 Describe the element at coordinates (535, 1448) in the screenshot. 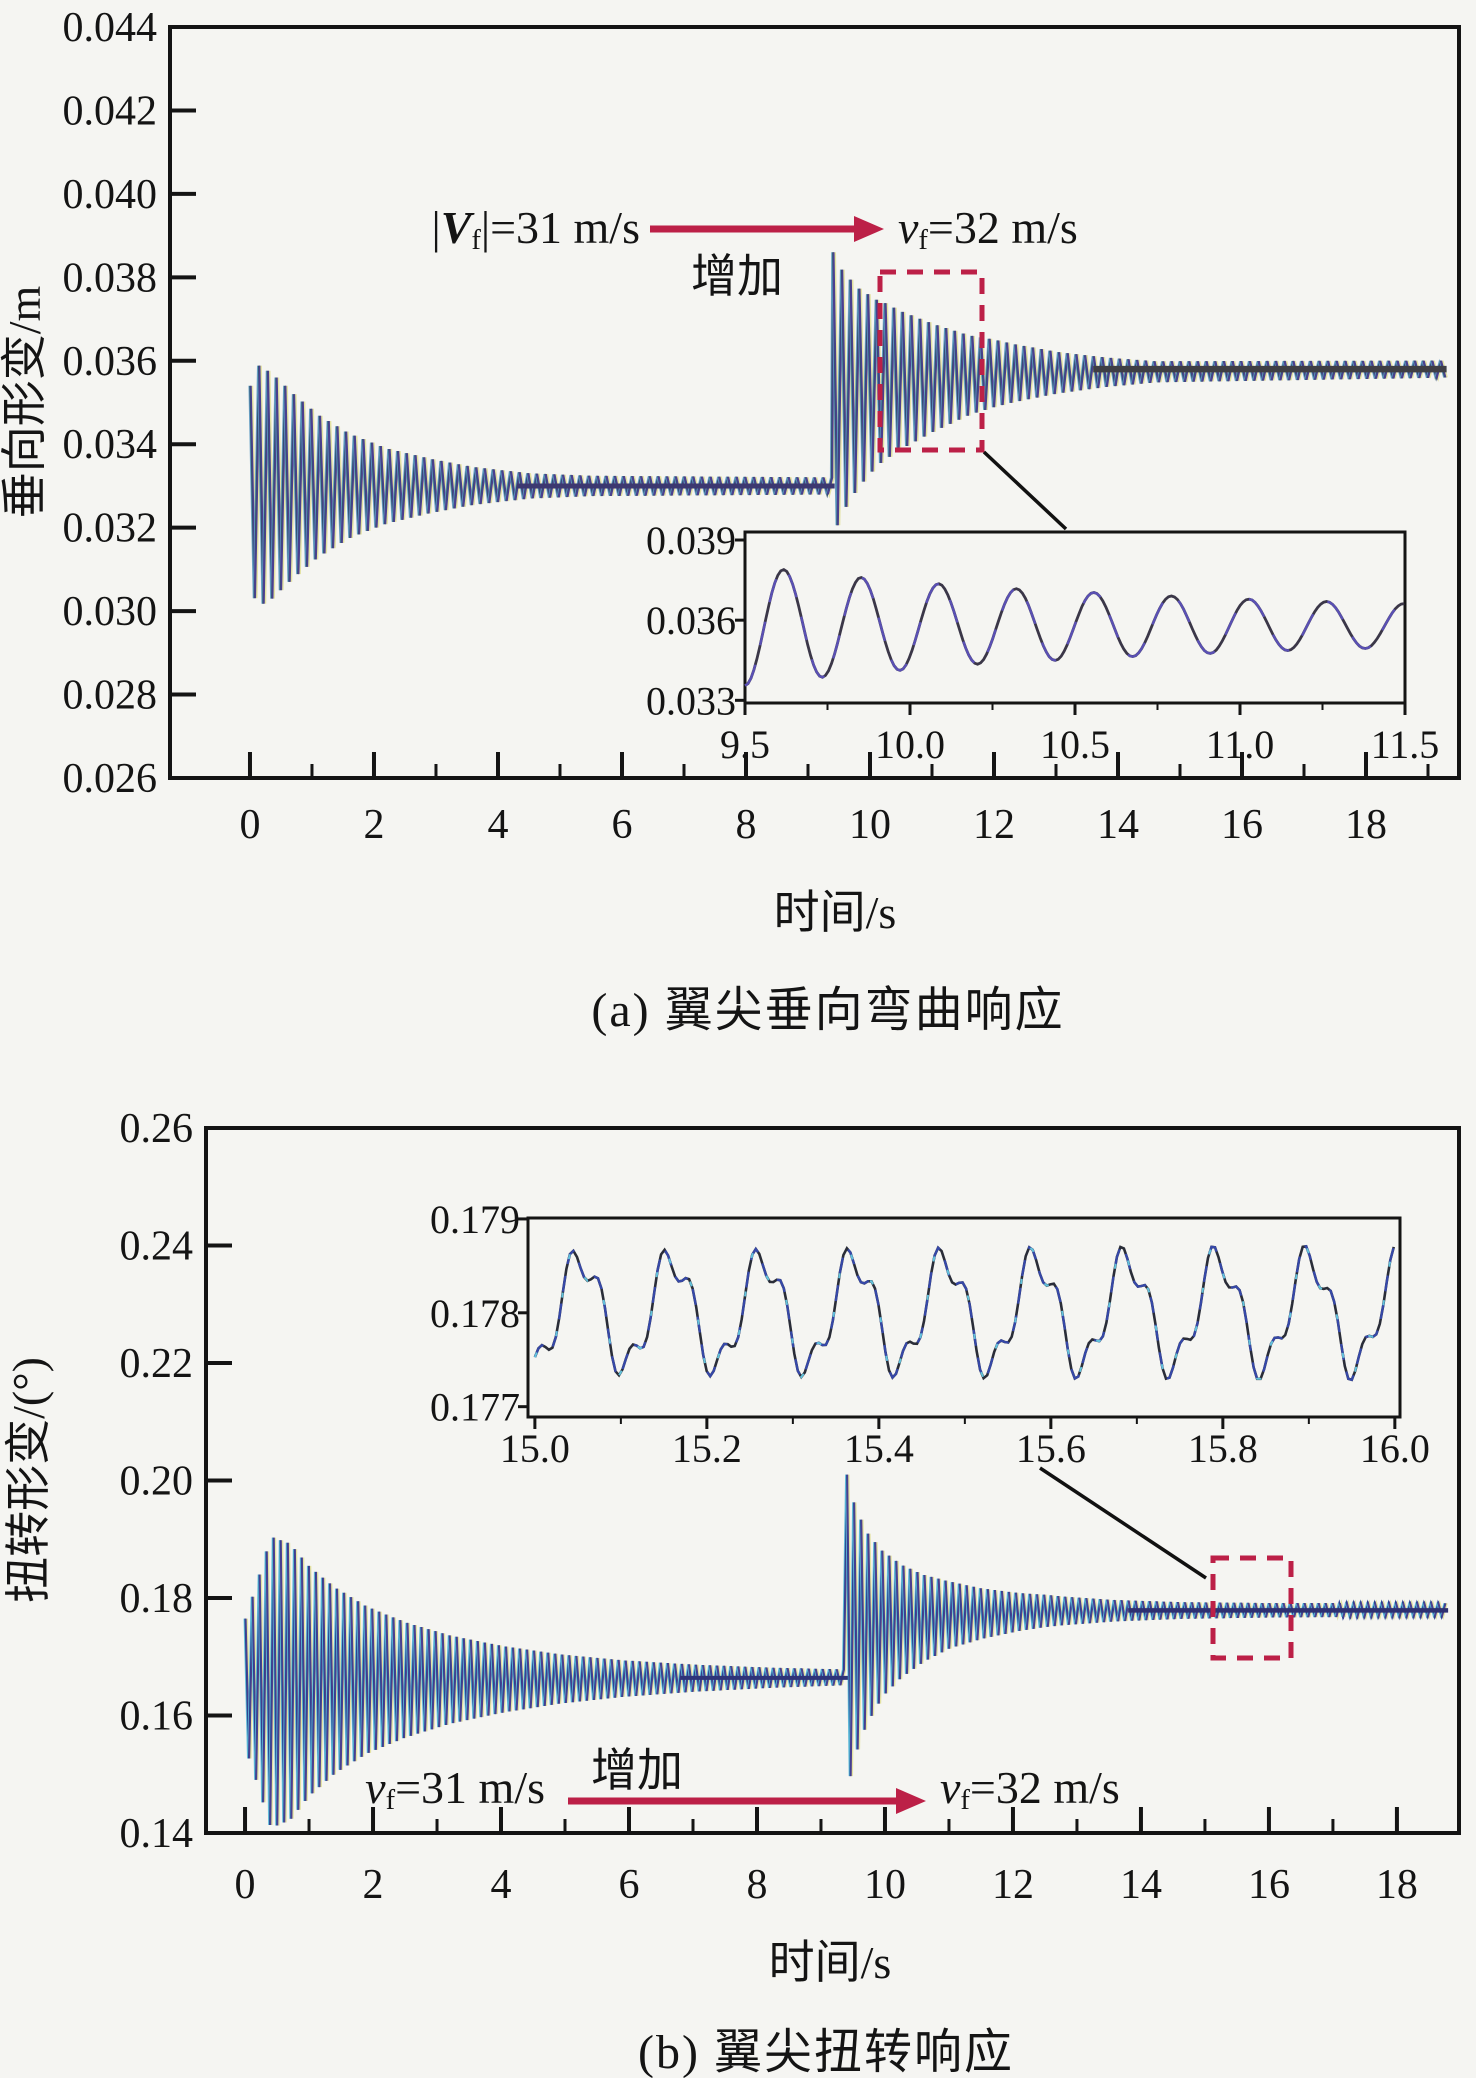

I see `x-tick-label: 15.0` at that location.